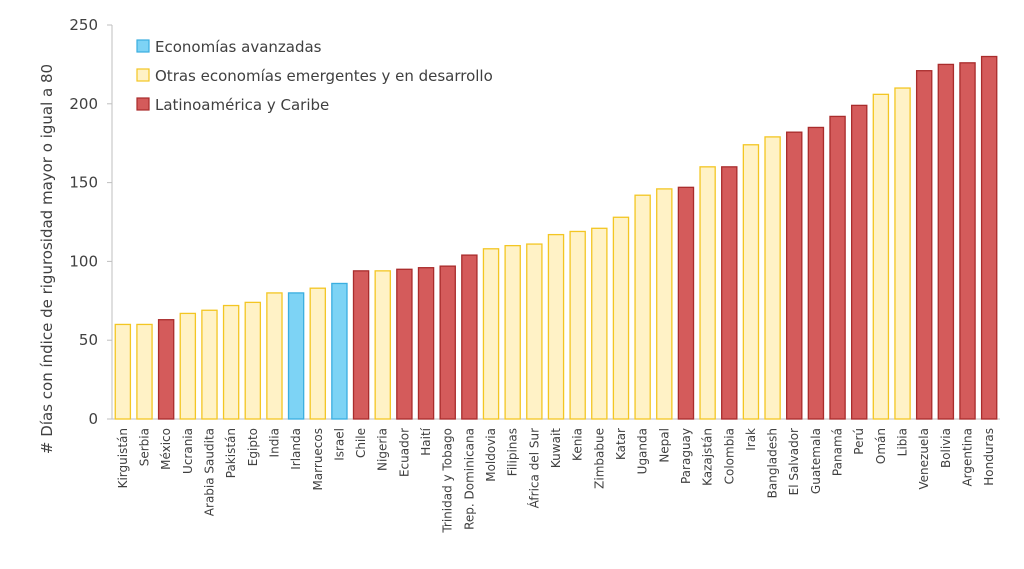 This screenshot has height=569, width=1024. I want to click on bar-india, so click(274, 356).